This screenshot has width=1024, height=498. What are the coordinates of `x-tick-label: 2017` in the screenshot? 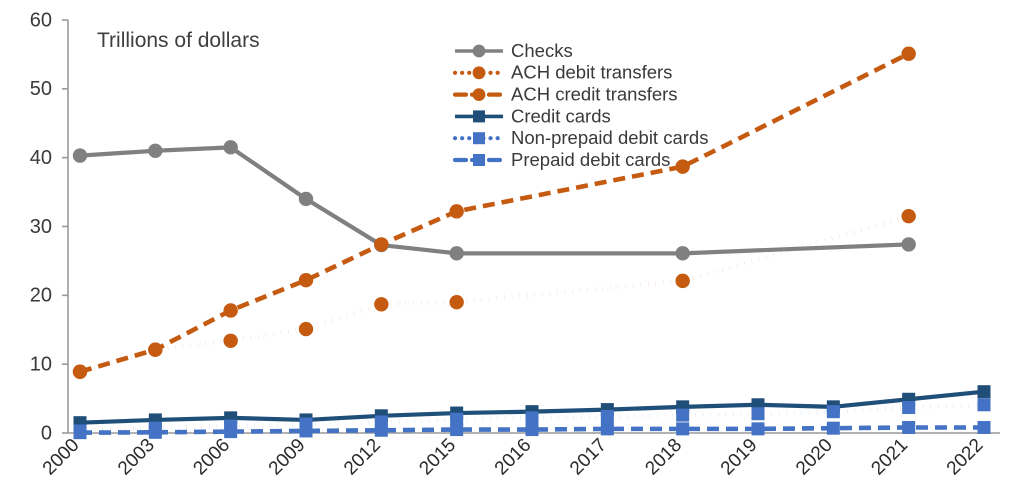 It's located at (588, 457).